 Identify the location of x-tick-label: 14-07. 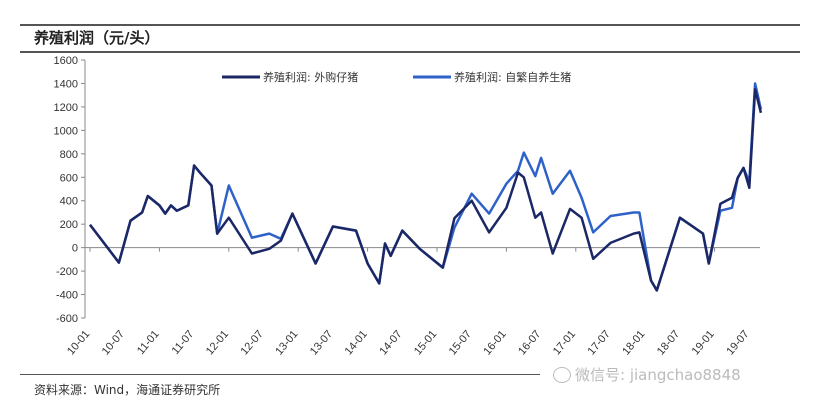
(390, 342).